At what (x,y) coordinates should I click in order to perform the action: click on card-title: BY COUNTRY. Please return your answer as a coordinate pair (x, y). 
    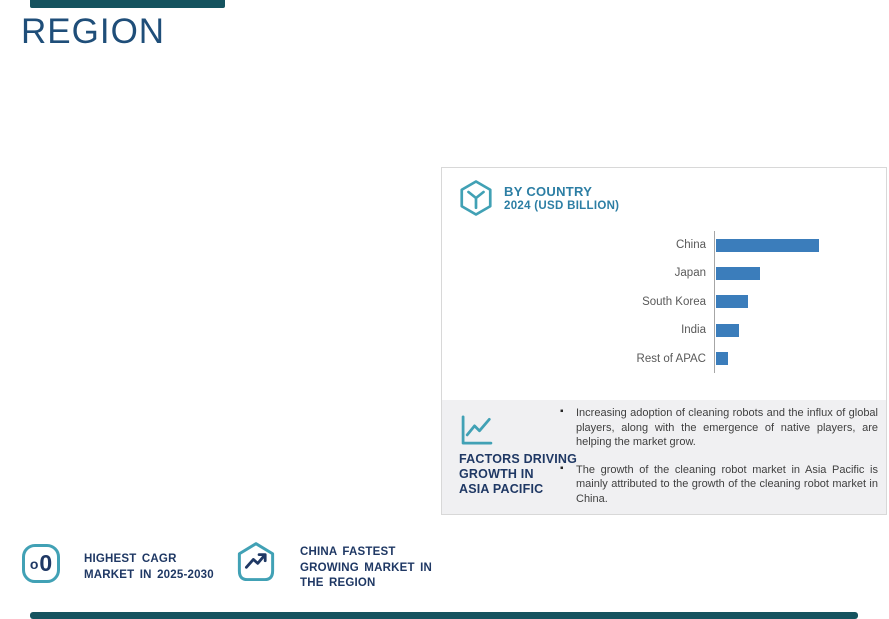
    Looking at the image, I should click on (548, 191).